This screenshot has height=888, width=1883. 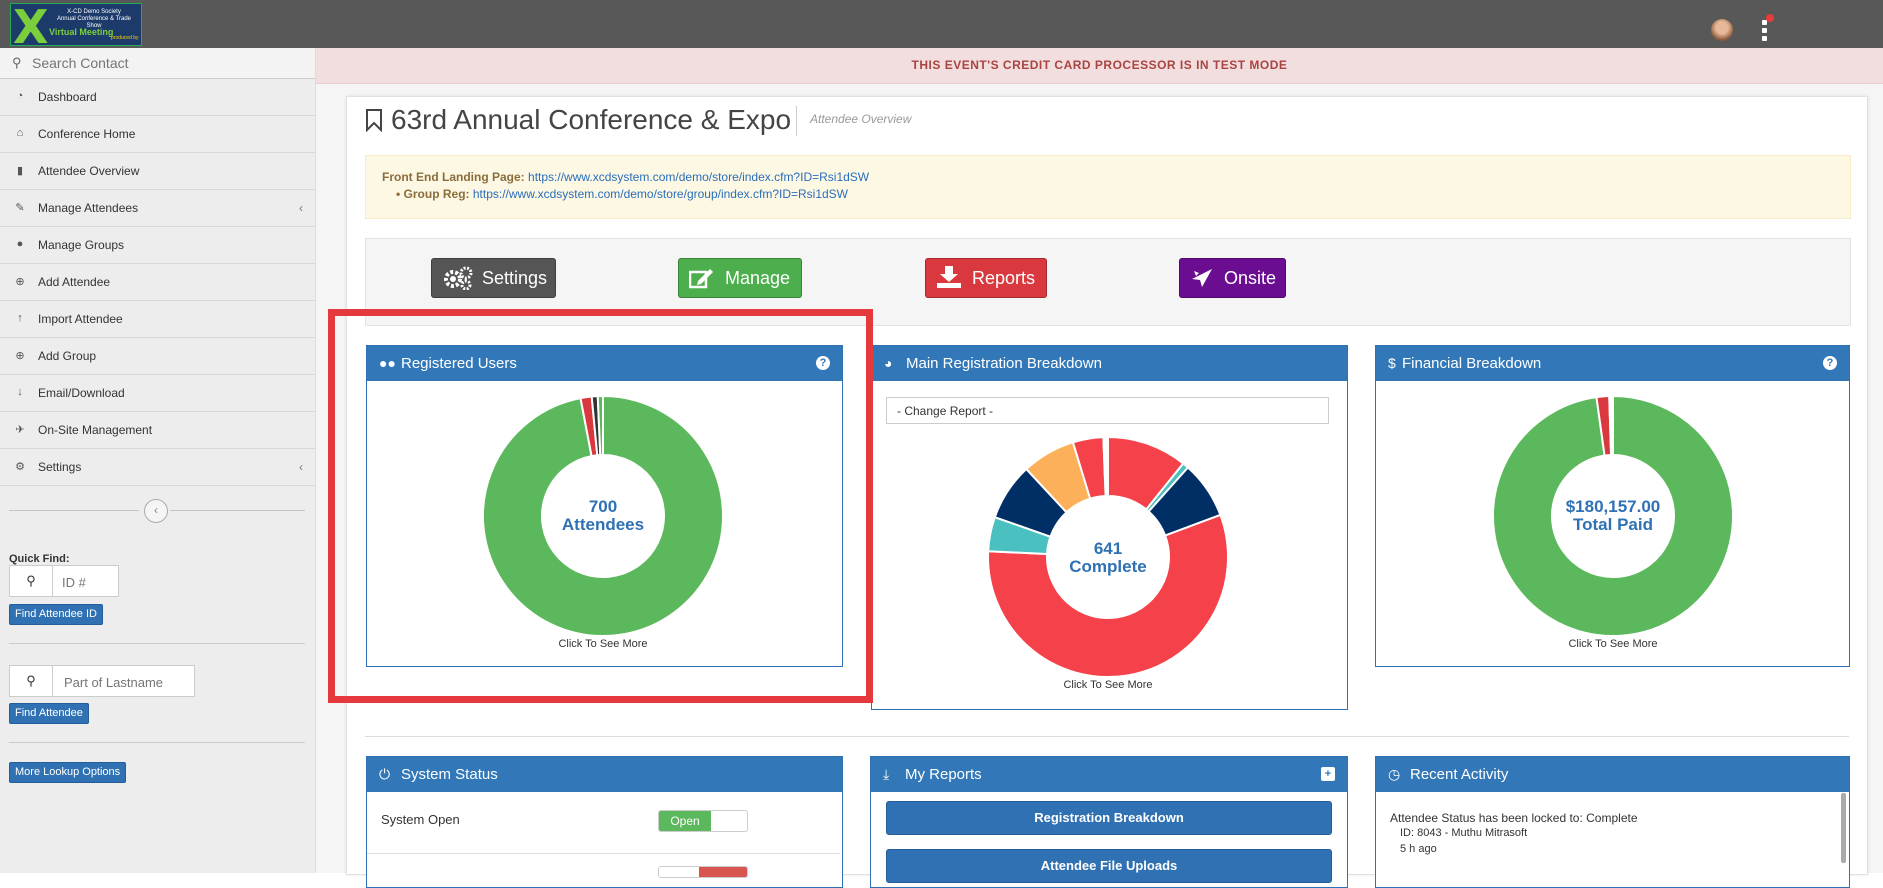 What do you see at coordinates (1202, 278) in the screenshot?
I see `plane-icon` at bounding box center [1202, 278].